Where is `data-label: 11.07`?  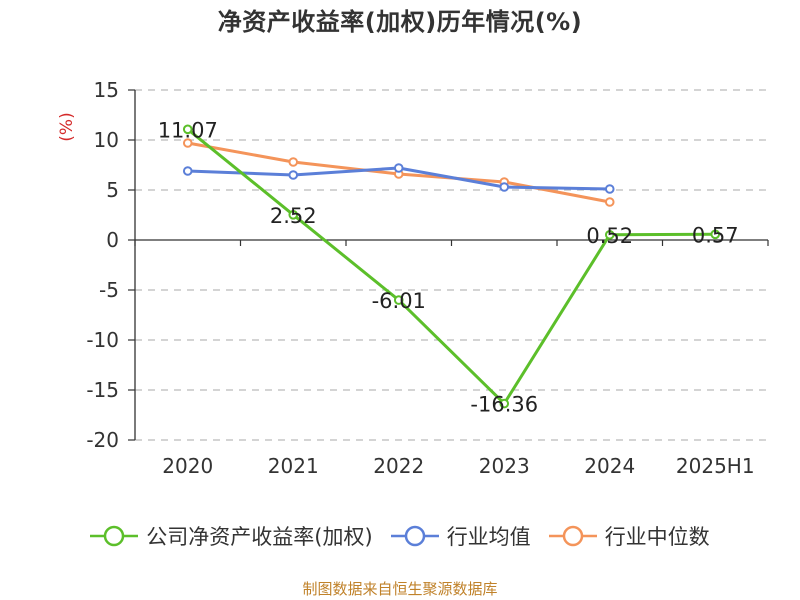 data-label: 11.07 is located at coordinates (188, 130).